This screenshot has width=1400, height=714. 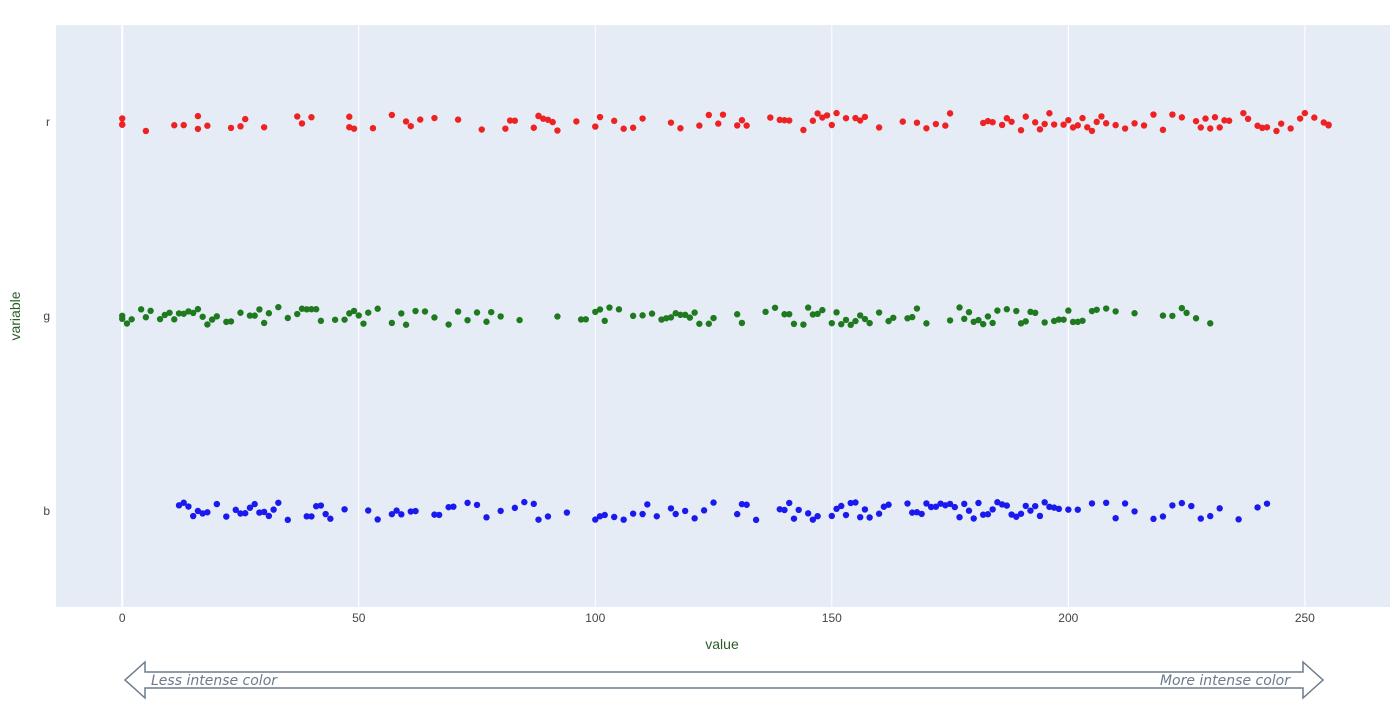 I want to click on x-tick-label: 250, so click(x=1305, y=618).